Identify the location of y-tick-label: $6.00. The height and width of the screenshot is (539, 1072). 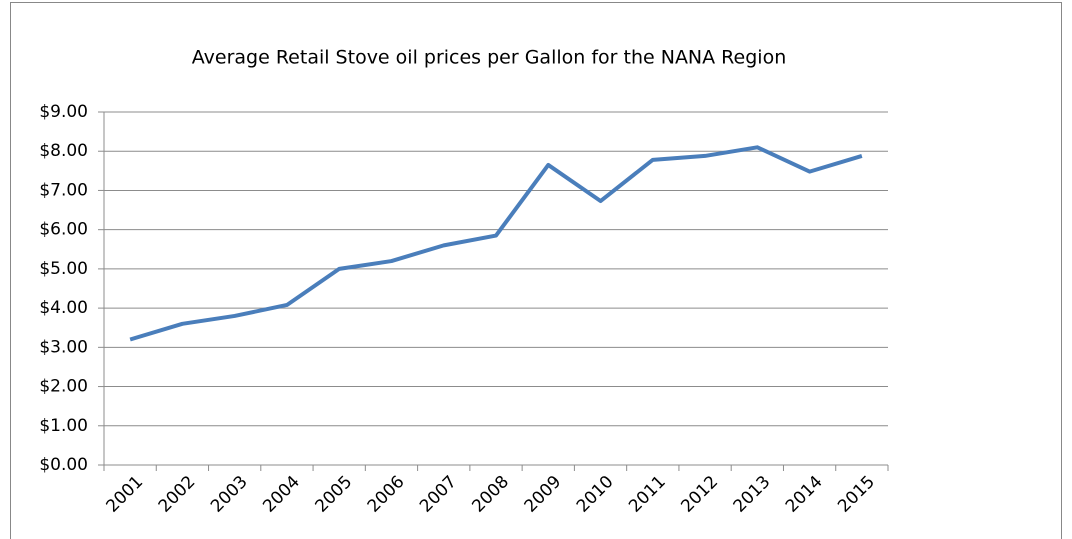
(63, 230).